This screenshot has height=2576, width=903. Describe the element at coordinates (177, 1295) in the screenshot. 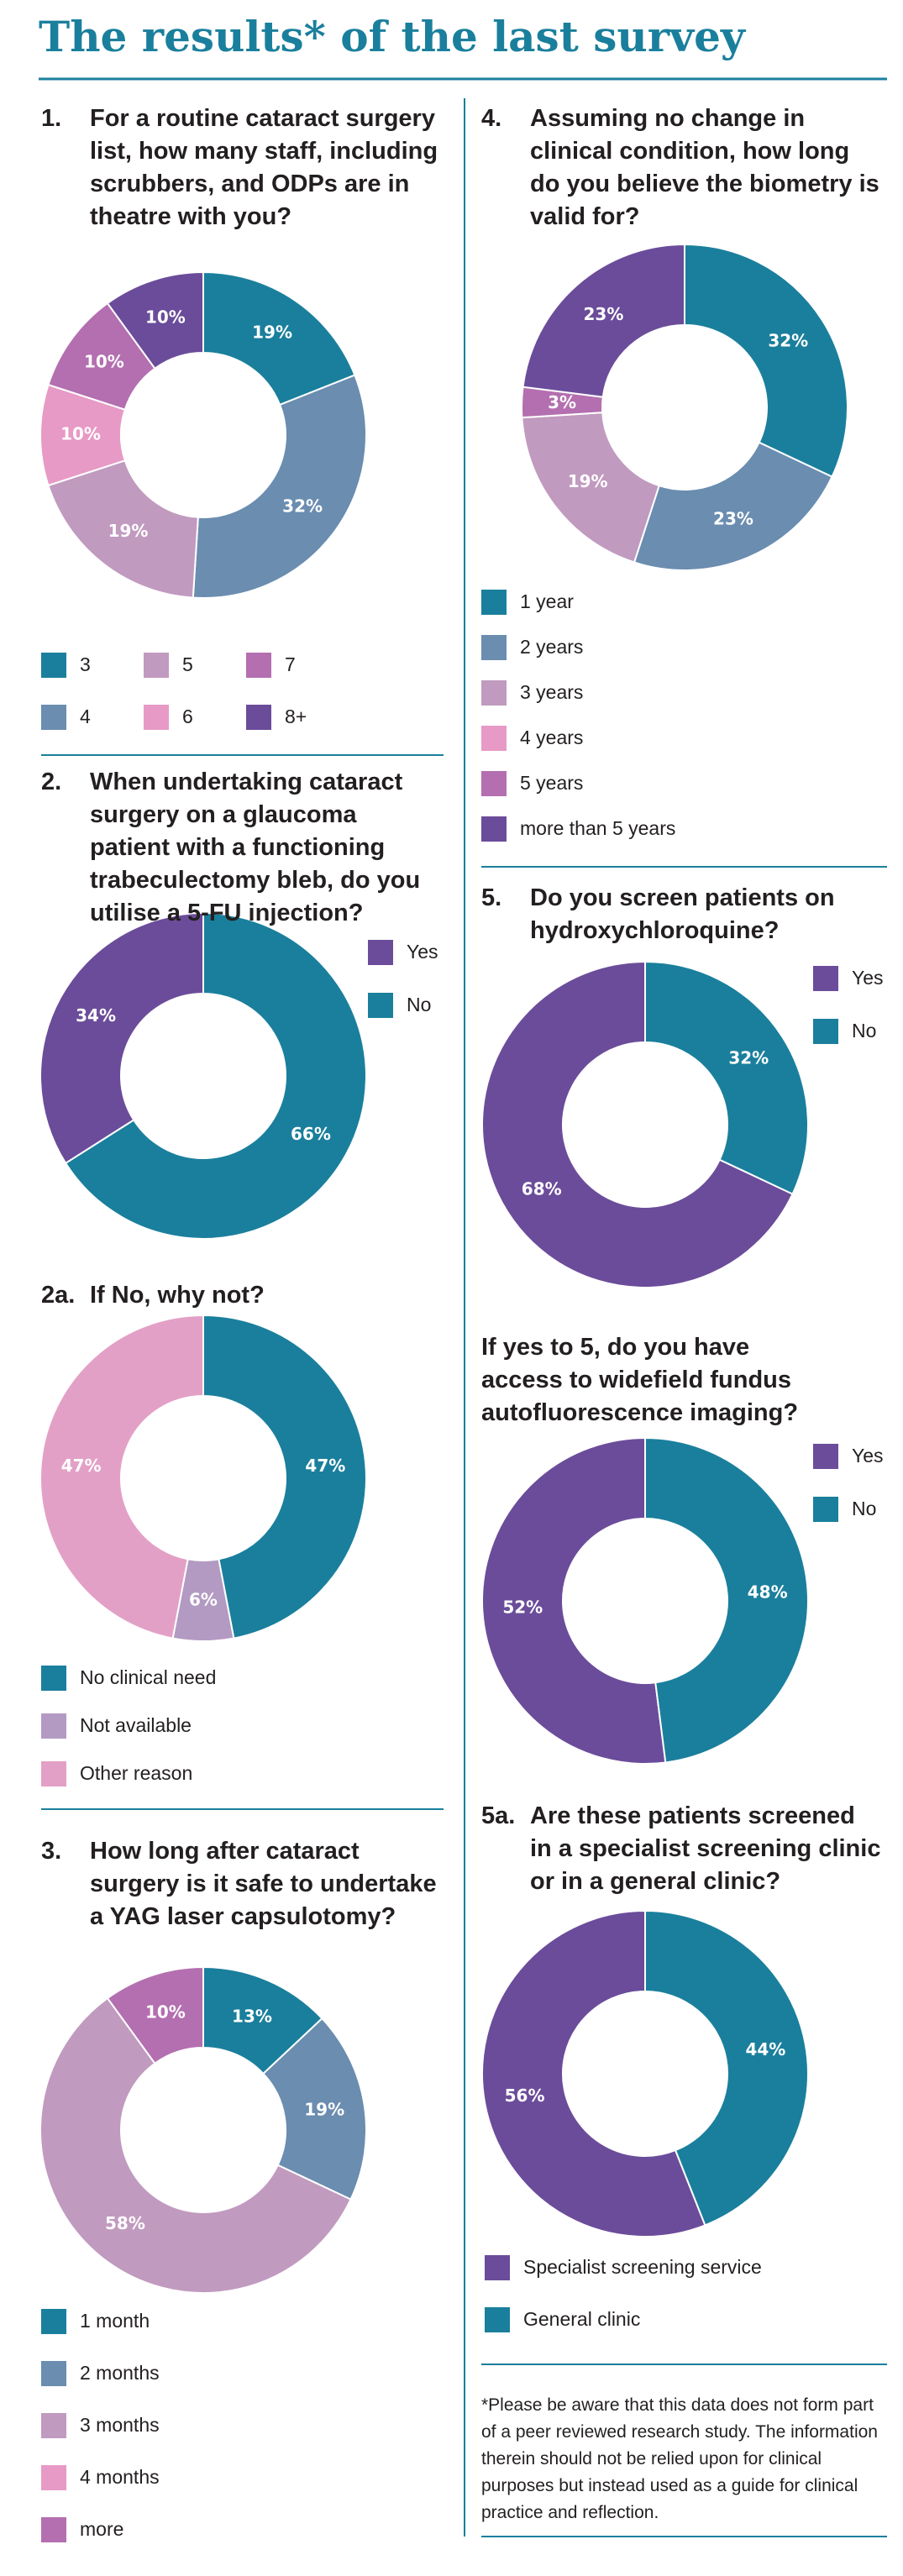

I see `question-text: If No, why not?` at that location.